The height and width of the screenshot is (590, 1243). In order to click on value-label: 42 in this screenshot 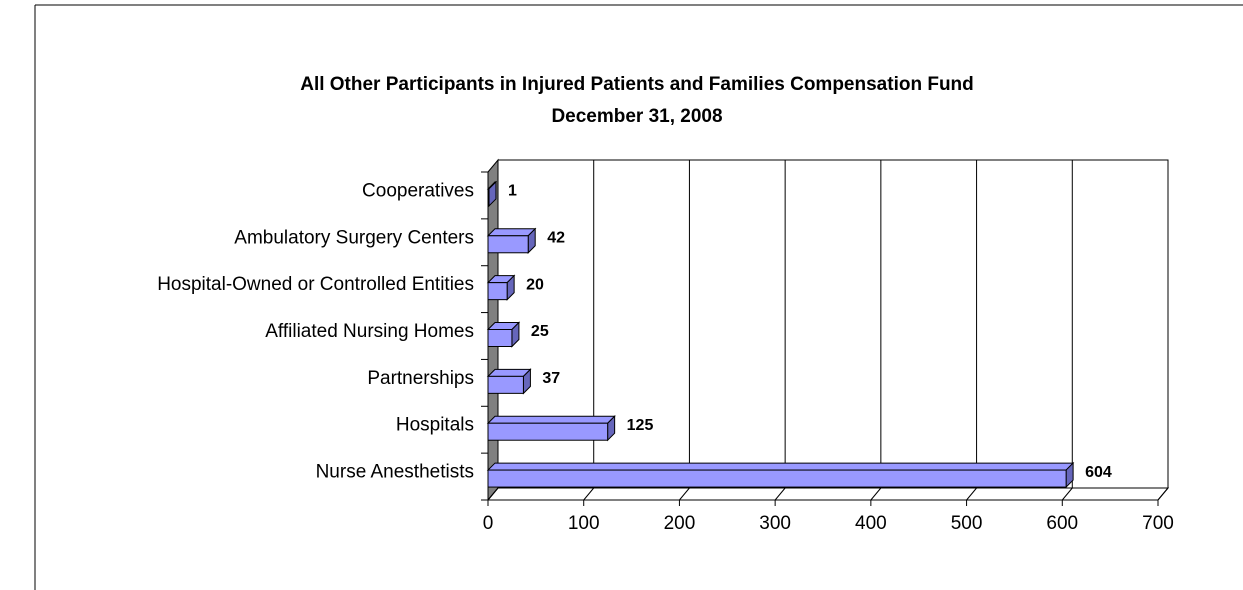, I will do `click(556, 238)`.